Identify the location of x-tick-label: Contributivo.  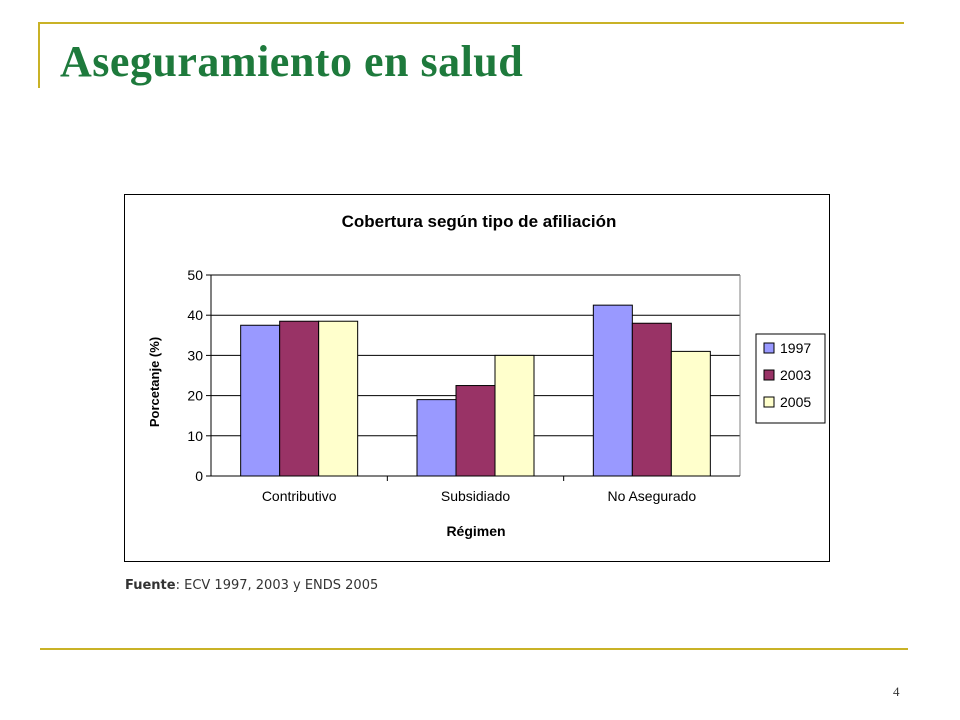
(299, 496).